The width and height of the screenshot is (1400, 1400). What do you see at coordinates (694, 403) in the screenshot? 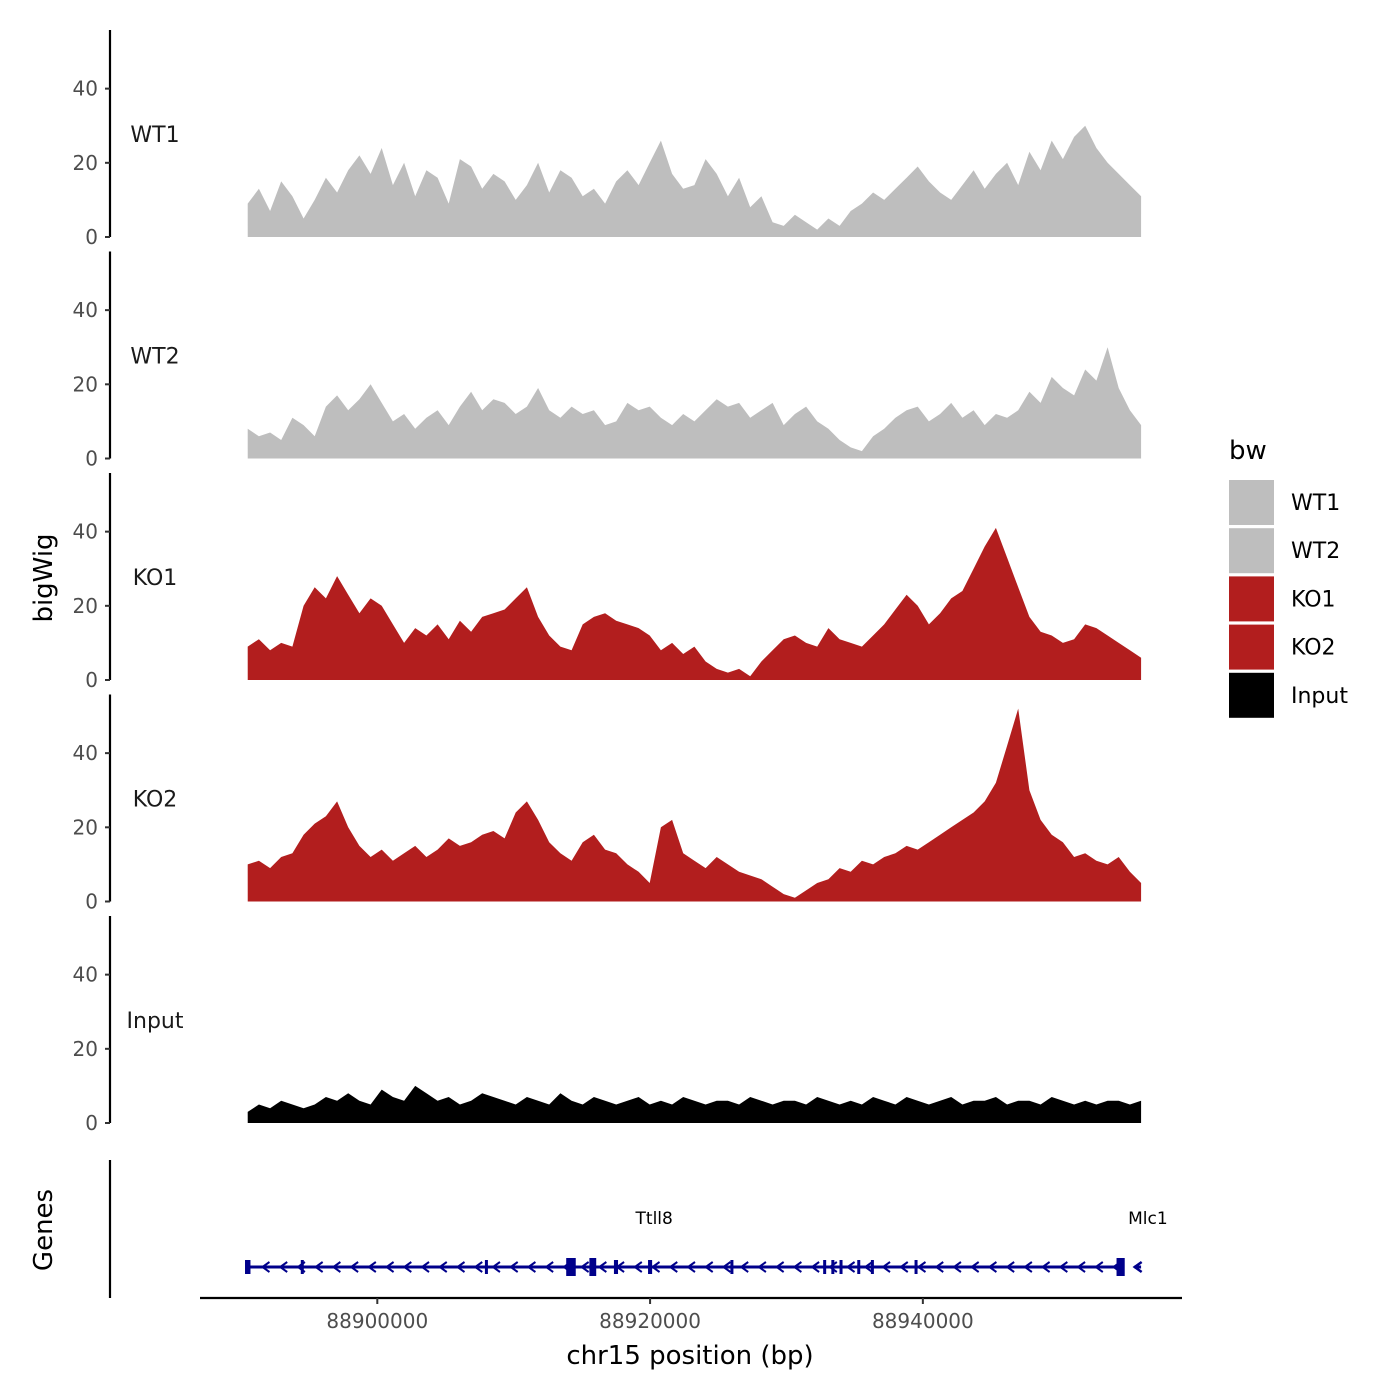
I see `signal-area-wt2` at bounding box center [694, 403].